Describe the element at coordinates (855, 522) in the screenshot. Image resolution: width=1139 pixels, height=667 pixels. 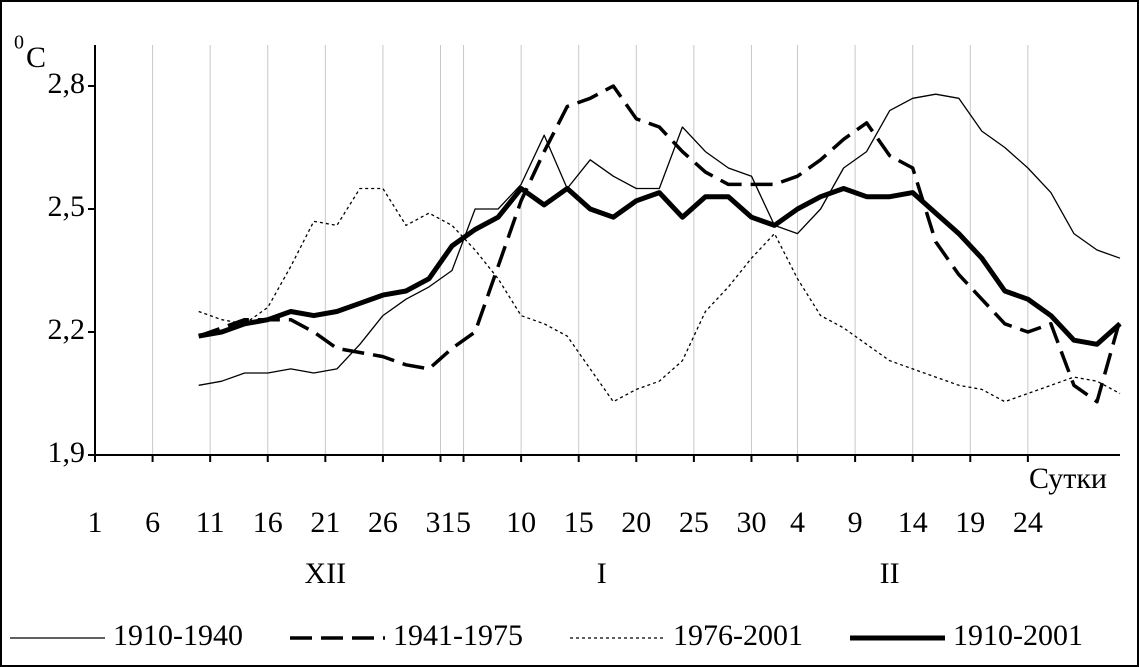
I see `x-tick-label: 9` at that location.